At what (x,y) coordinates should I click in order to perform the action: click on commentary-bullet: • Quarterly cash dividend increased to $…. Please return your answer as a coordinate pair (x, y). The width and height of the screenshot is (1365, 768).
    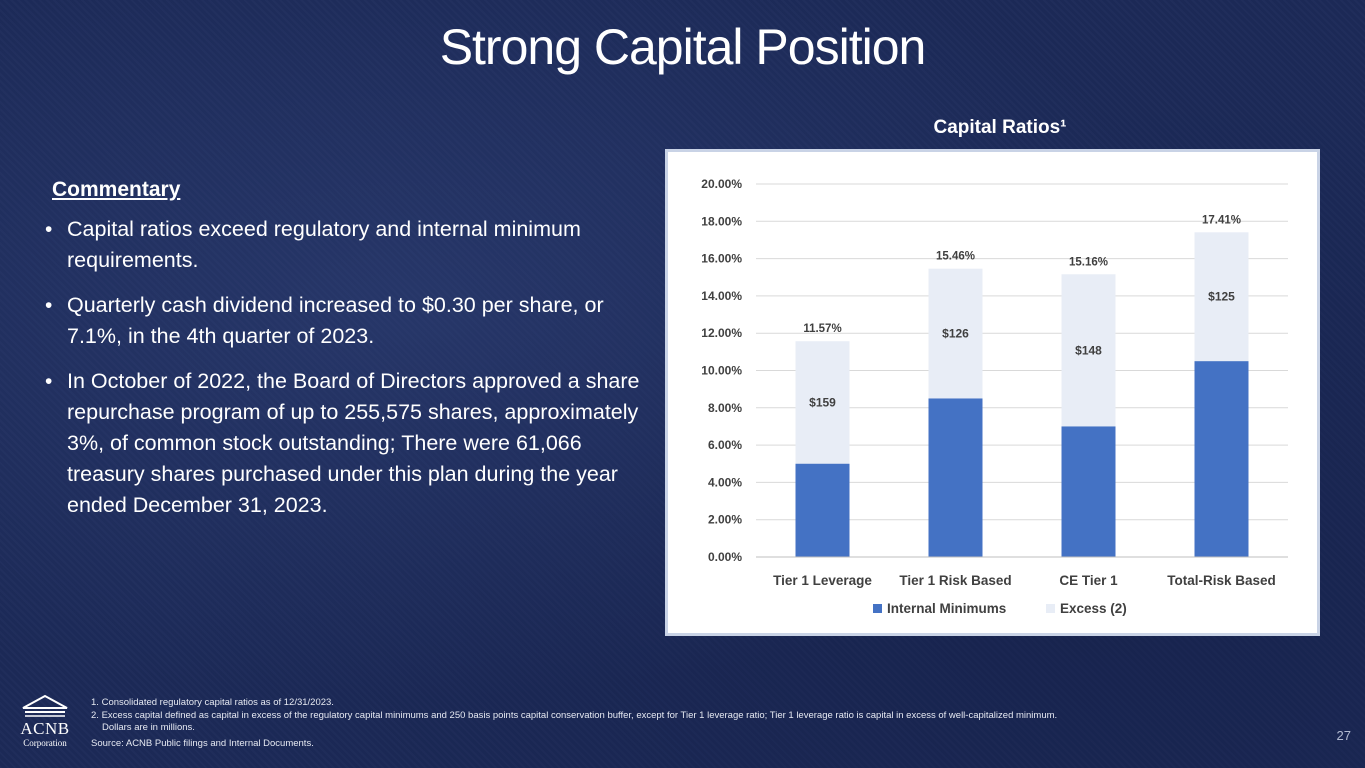
    Looking at the image, I should click on (345, 321).